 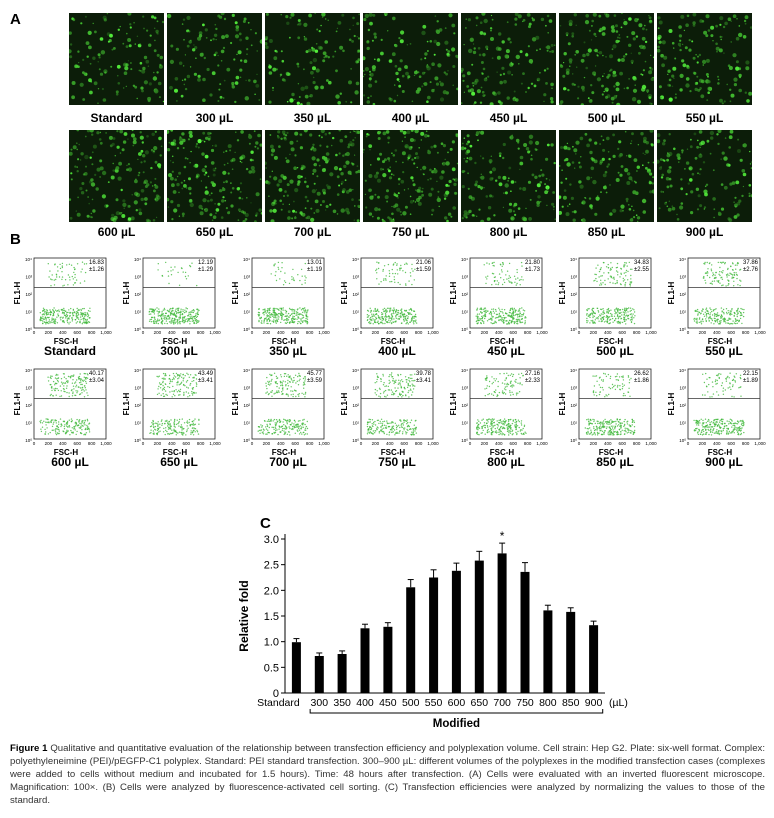 I want to click on facs-plot-label: 600 µL, so click(x=70, y=462).